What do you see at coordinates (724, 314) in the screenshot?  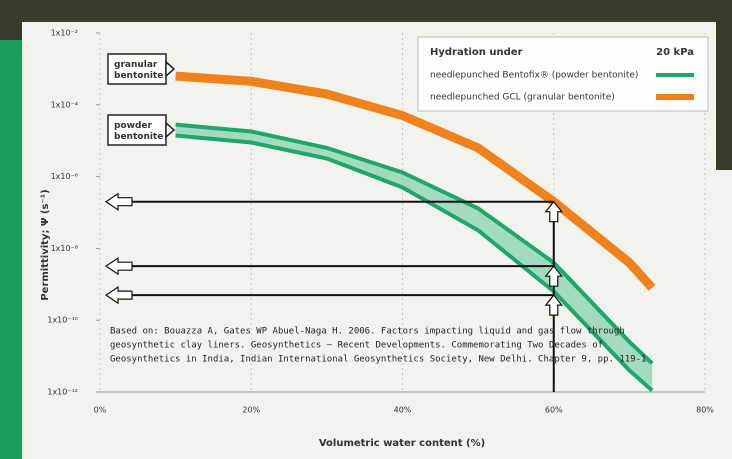 I see `panel-edge` at bounding box center [724, 314].